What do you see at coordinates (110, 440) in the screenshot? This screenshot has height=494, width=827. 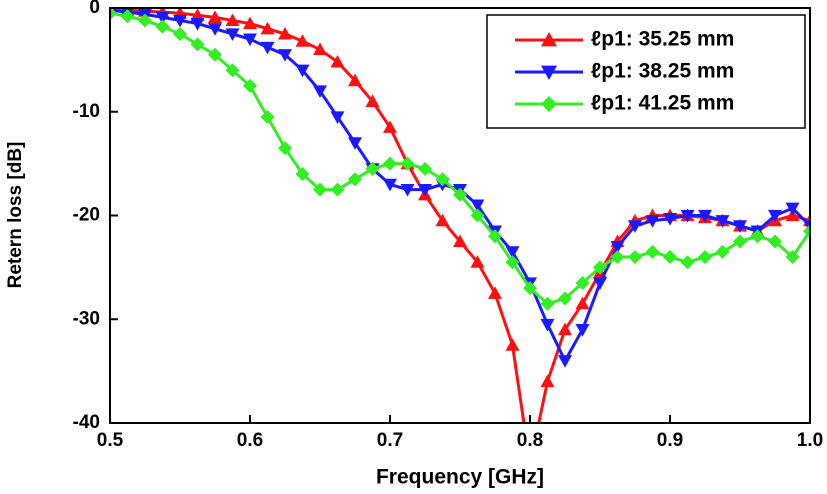 I see `x-tick-label: 0.5` at bounding box center [110, 440].